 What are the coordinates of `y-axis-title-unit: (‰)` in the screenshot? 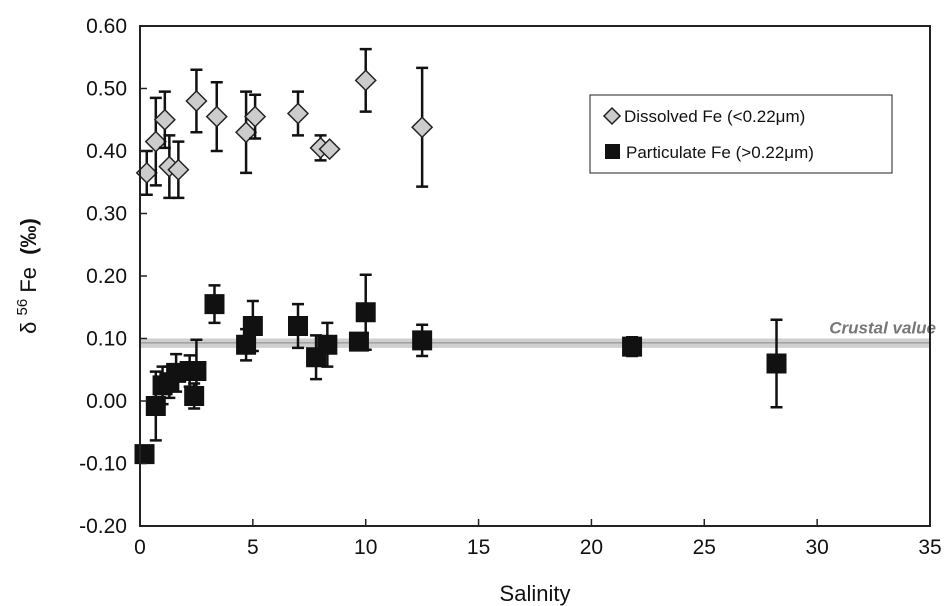 It's located at (28, 236).